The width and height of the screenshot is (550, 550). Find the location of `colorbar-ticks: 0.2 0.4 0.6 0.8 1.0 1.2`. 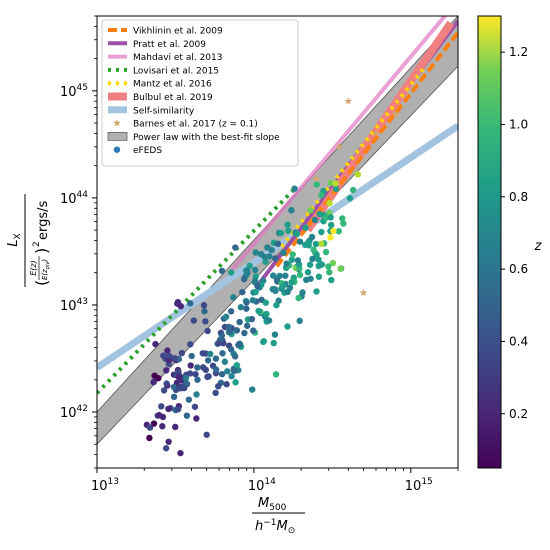

colorbar-ticks: 0.2 0.4 0.6 0.8 1.0 1.2 is located at coordinates (514, 233).